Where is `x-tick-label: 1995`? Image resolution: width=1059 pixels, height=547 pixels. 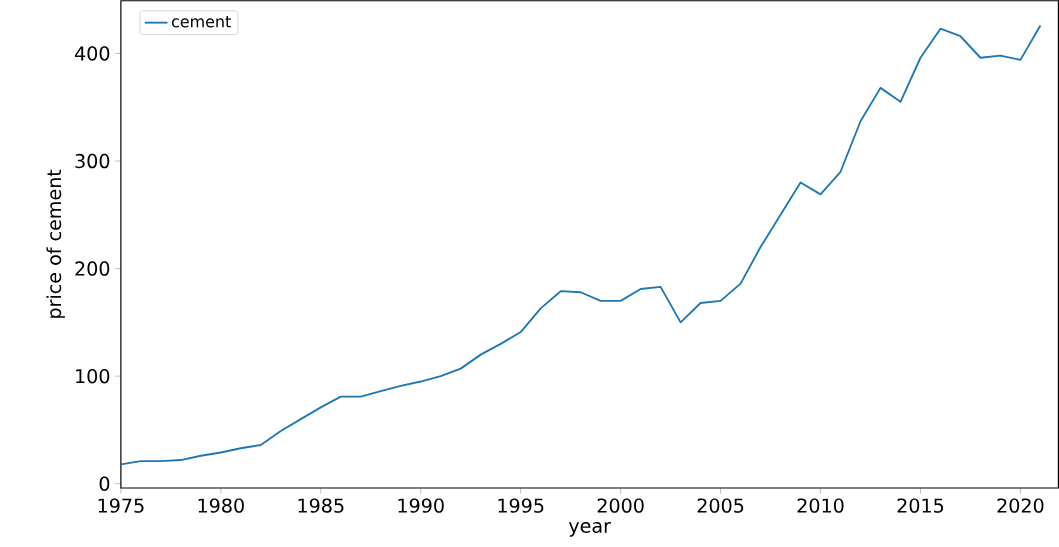 x-tick-label: 1995 is located at coordinates (521, 506).